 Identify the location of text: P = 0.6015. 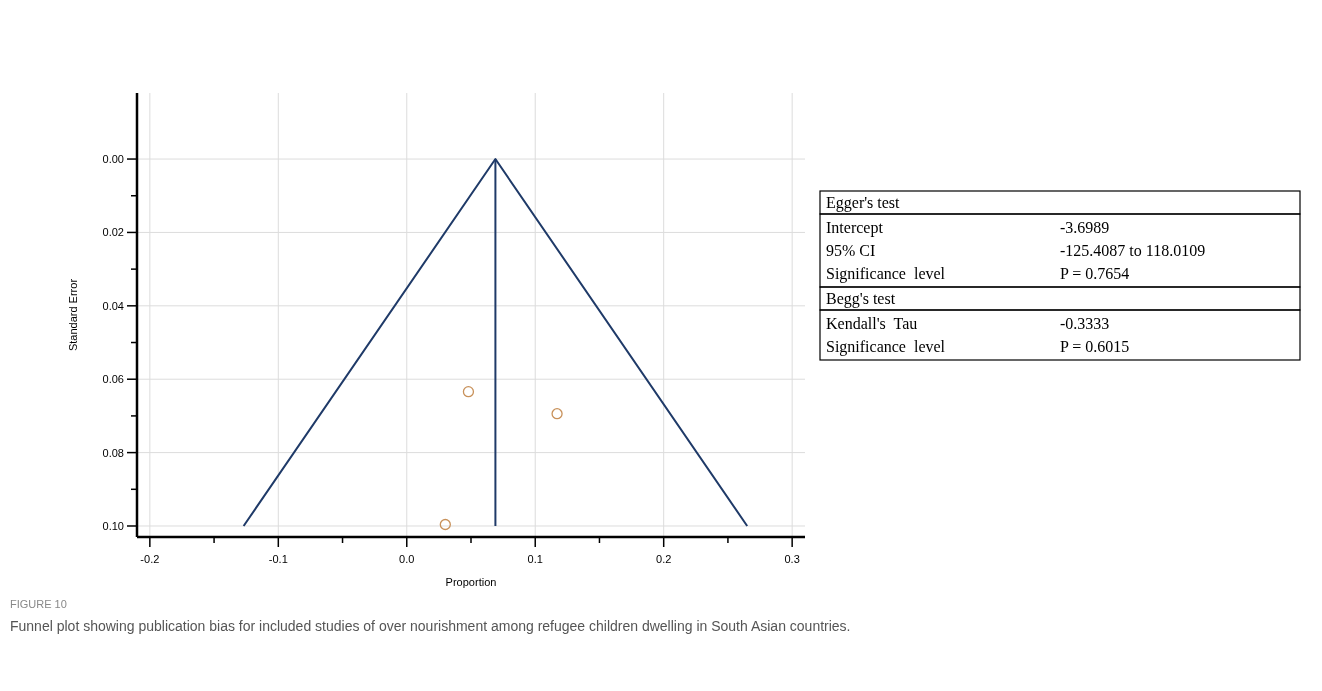
(1095, 346).